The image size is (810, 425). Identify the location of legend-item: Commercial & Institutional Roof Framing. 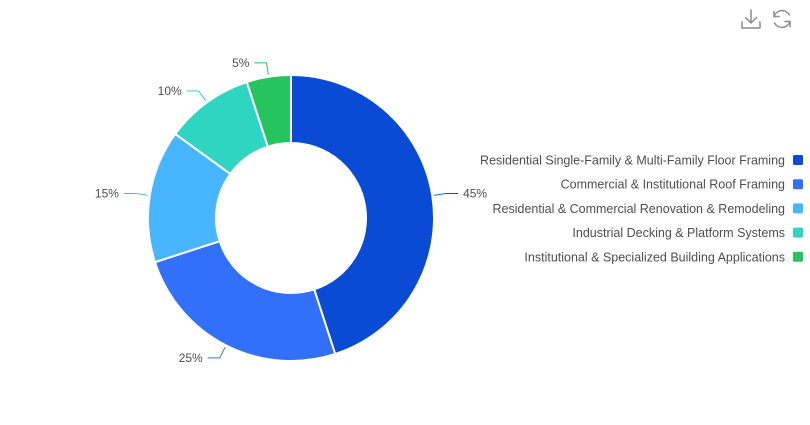
(682, 185).